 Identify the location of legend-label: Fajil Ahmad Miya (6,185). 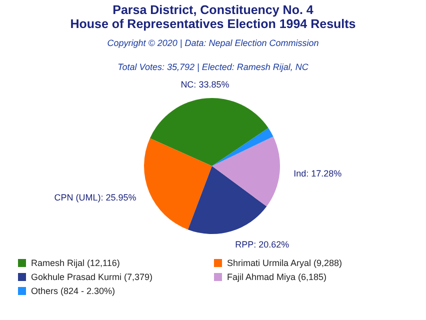
(277, 277).